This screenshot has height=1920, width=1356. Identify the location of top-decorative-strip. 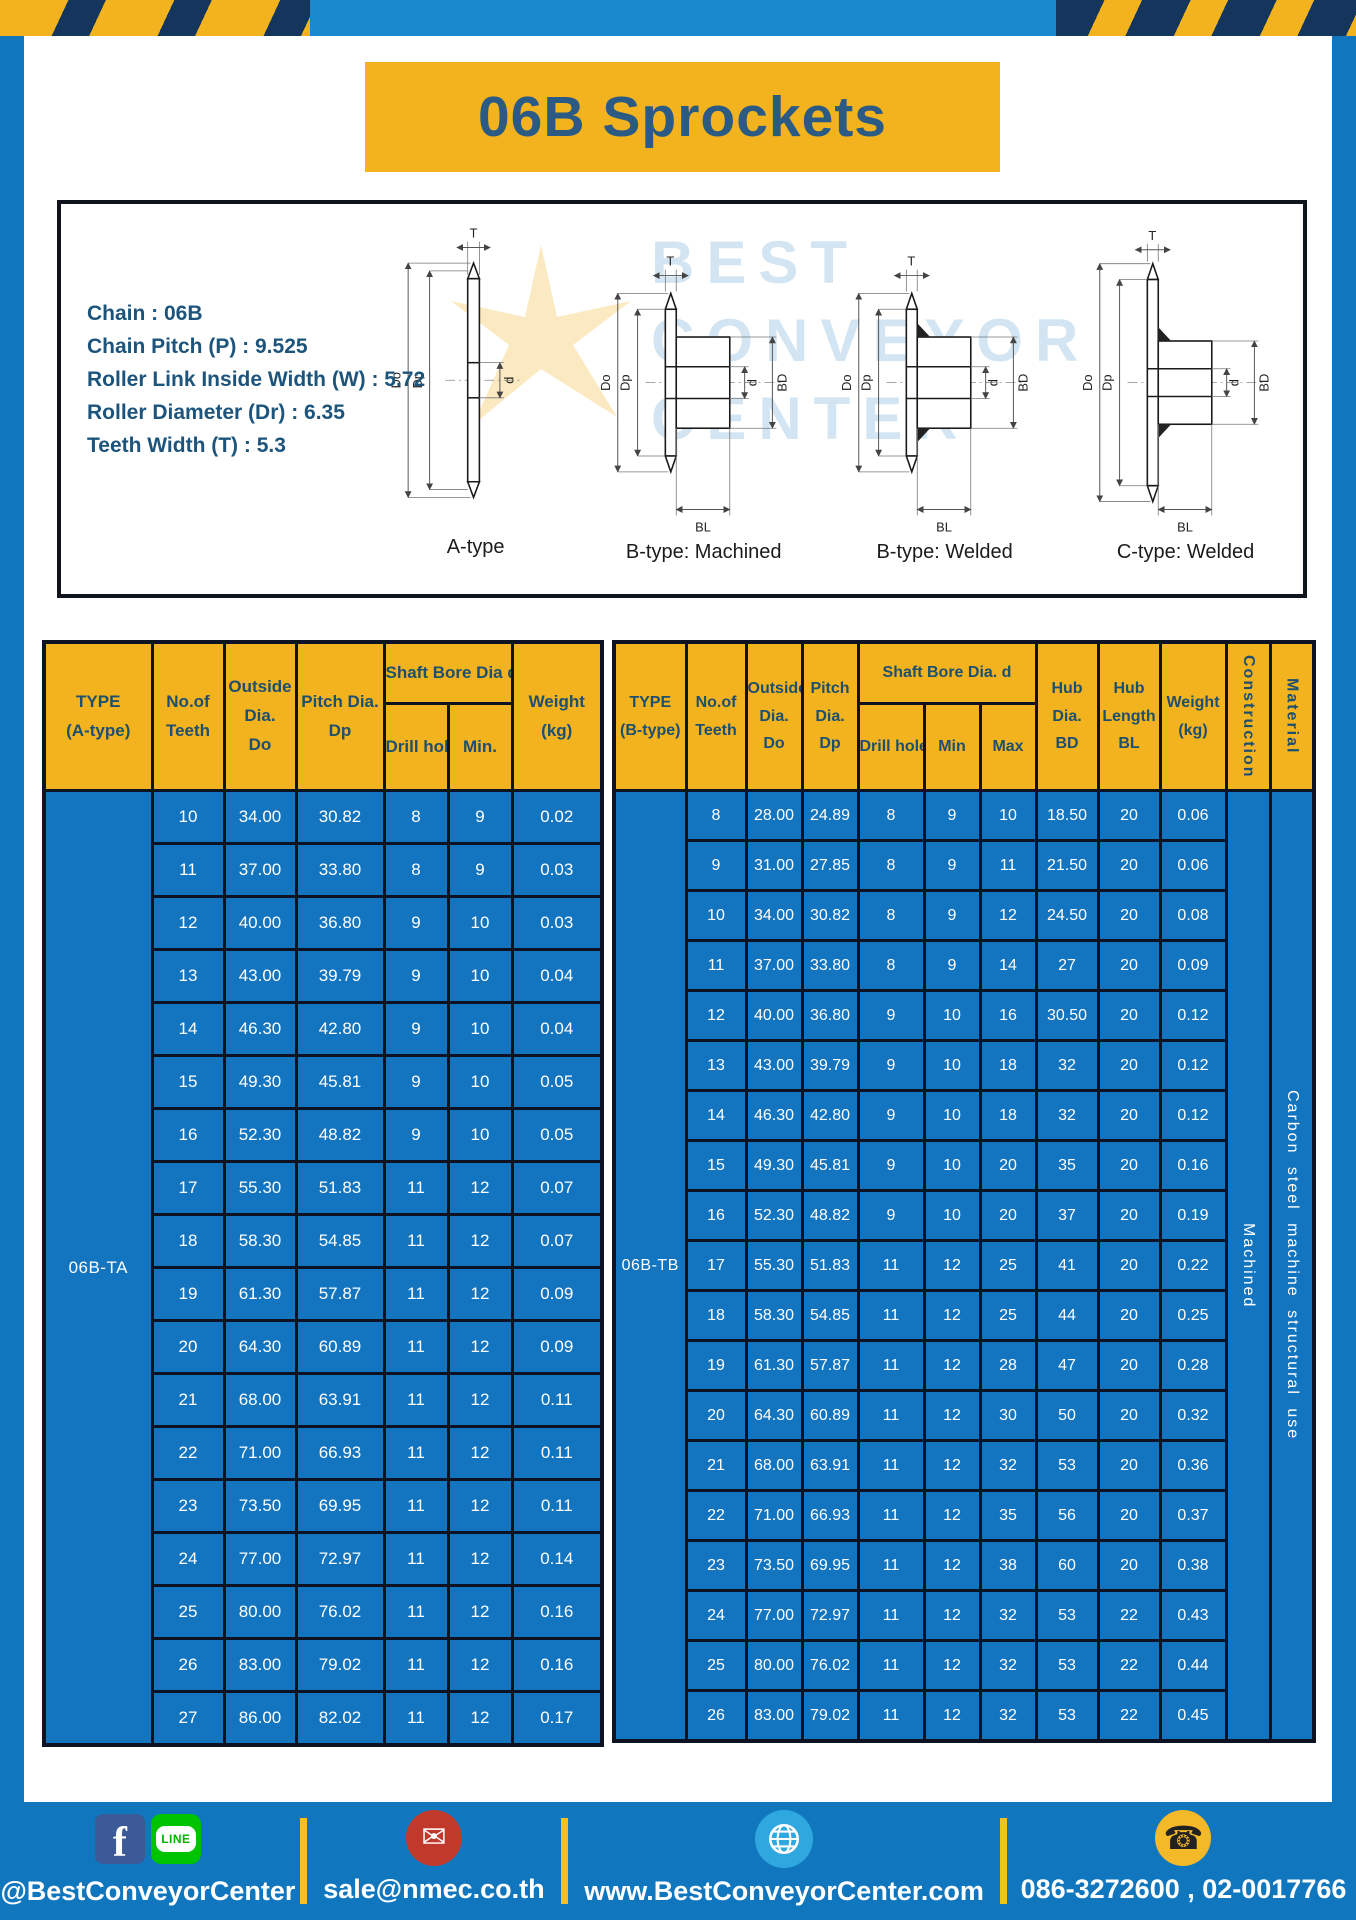
(678, 18).